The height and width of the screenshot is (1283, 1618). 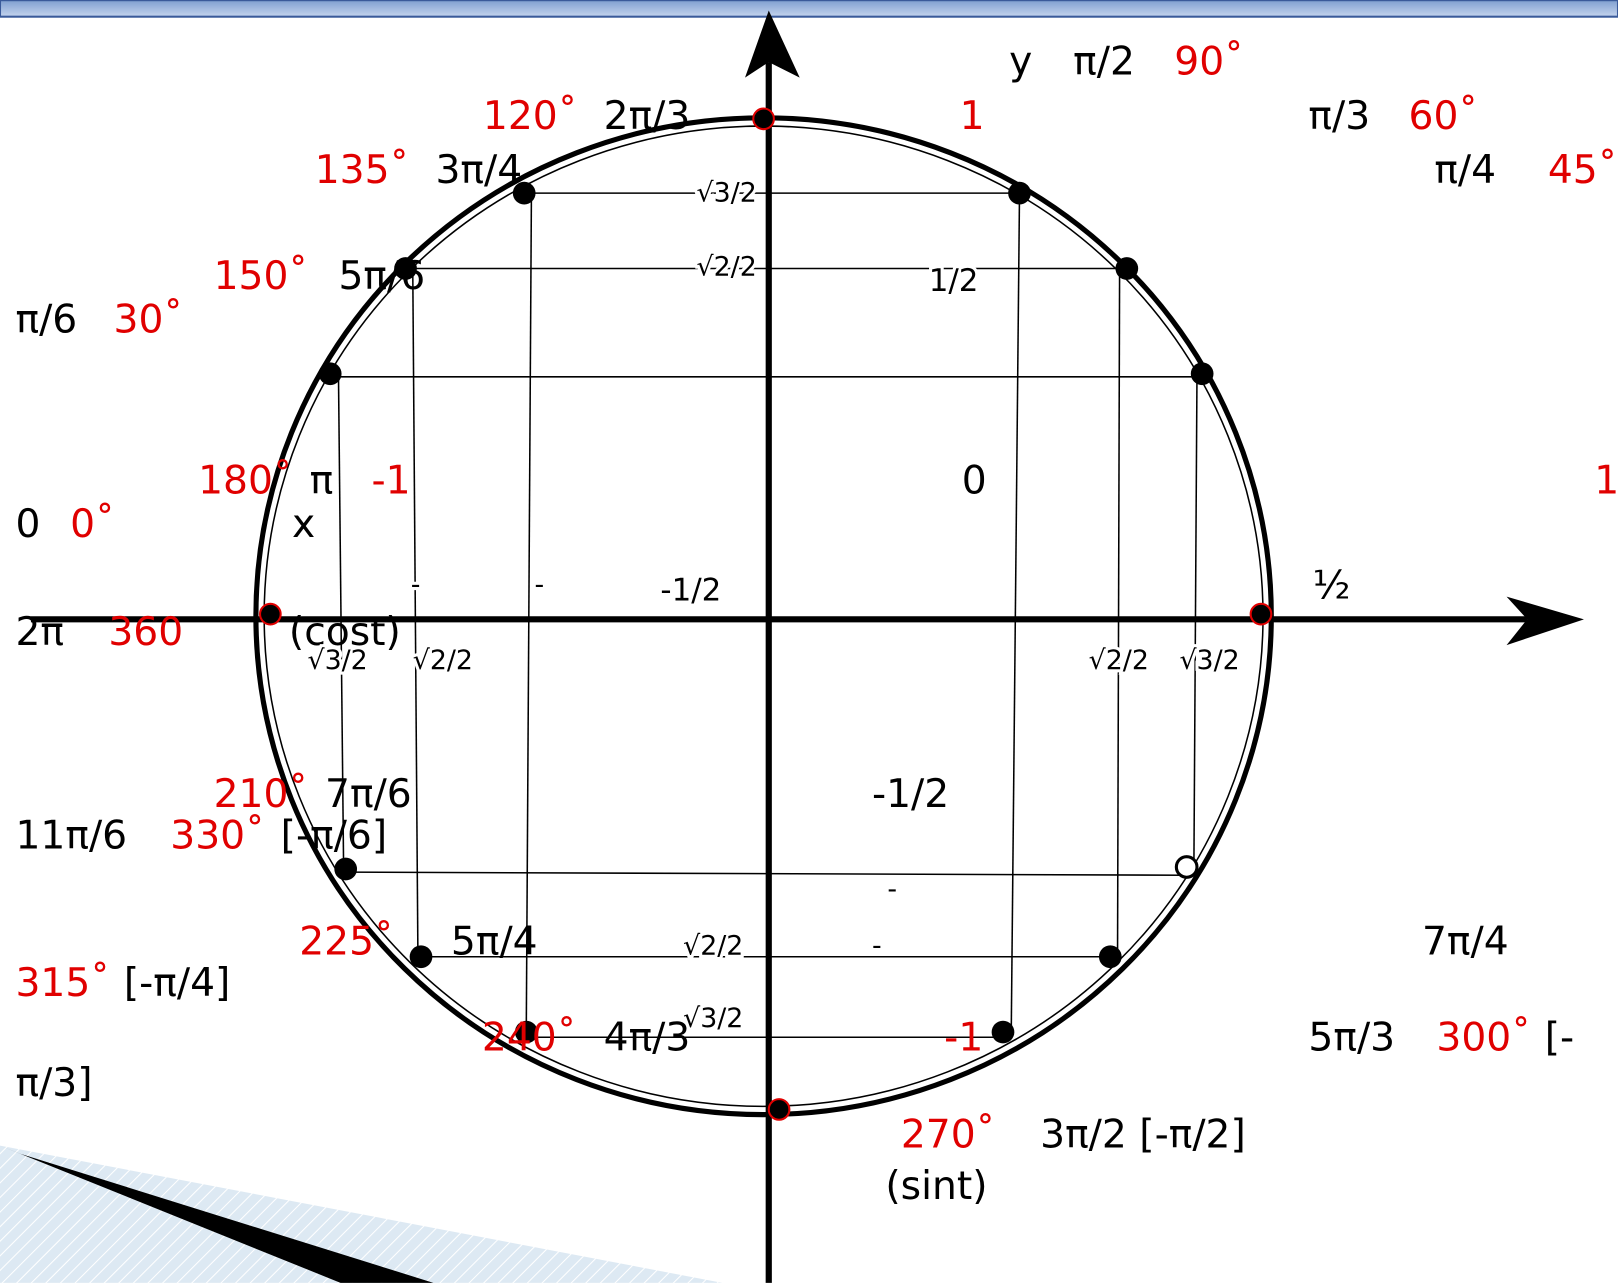 What do you see at coordinates (1465, 170) in the screenshot?
I see `angle-label: π/4` at bounding box center [1465, 170].